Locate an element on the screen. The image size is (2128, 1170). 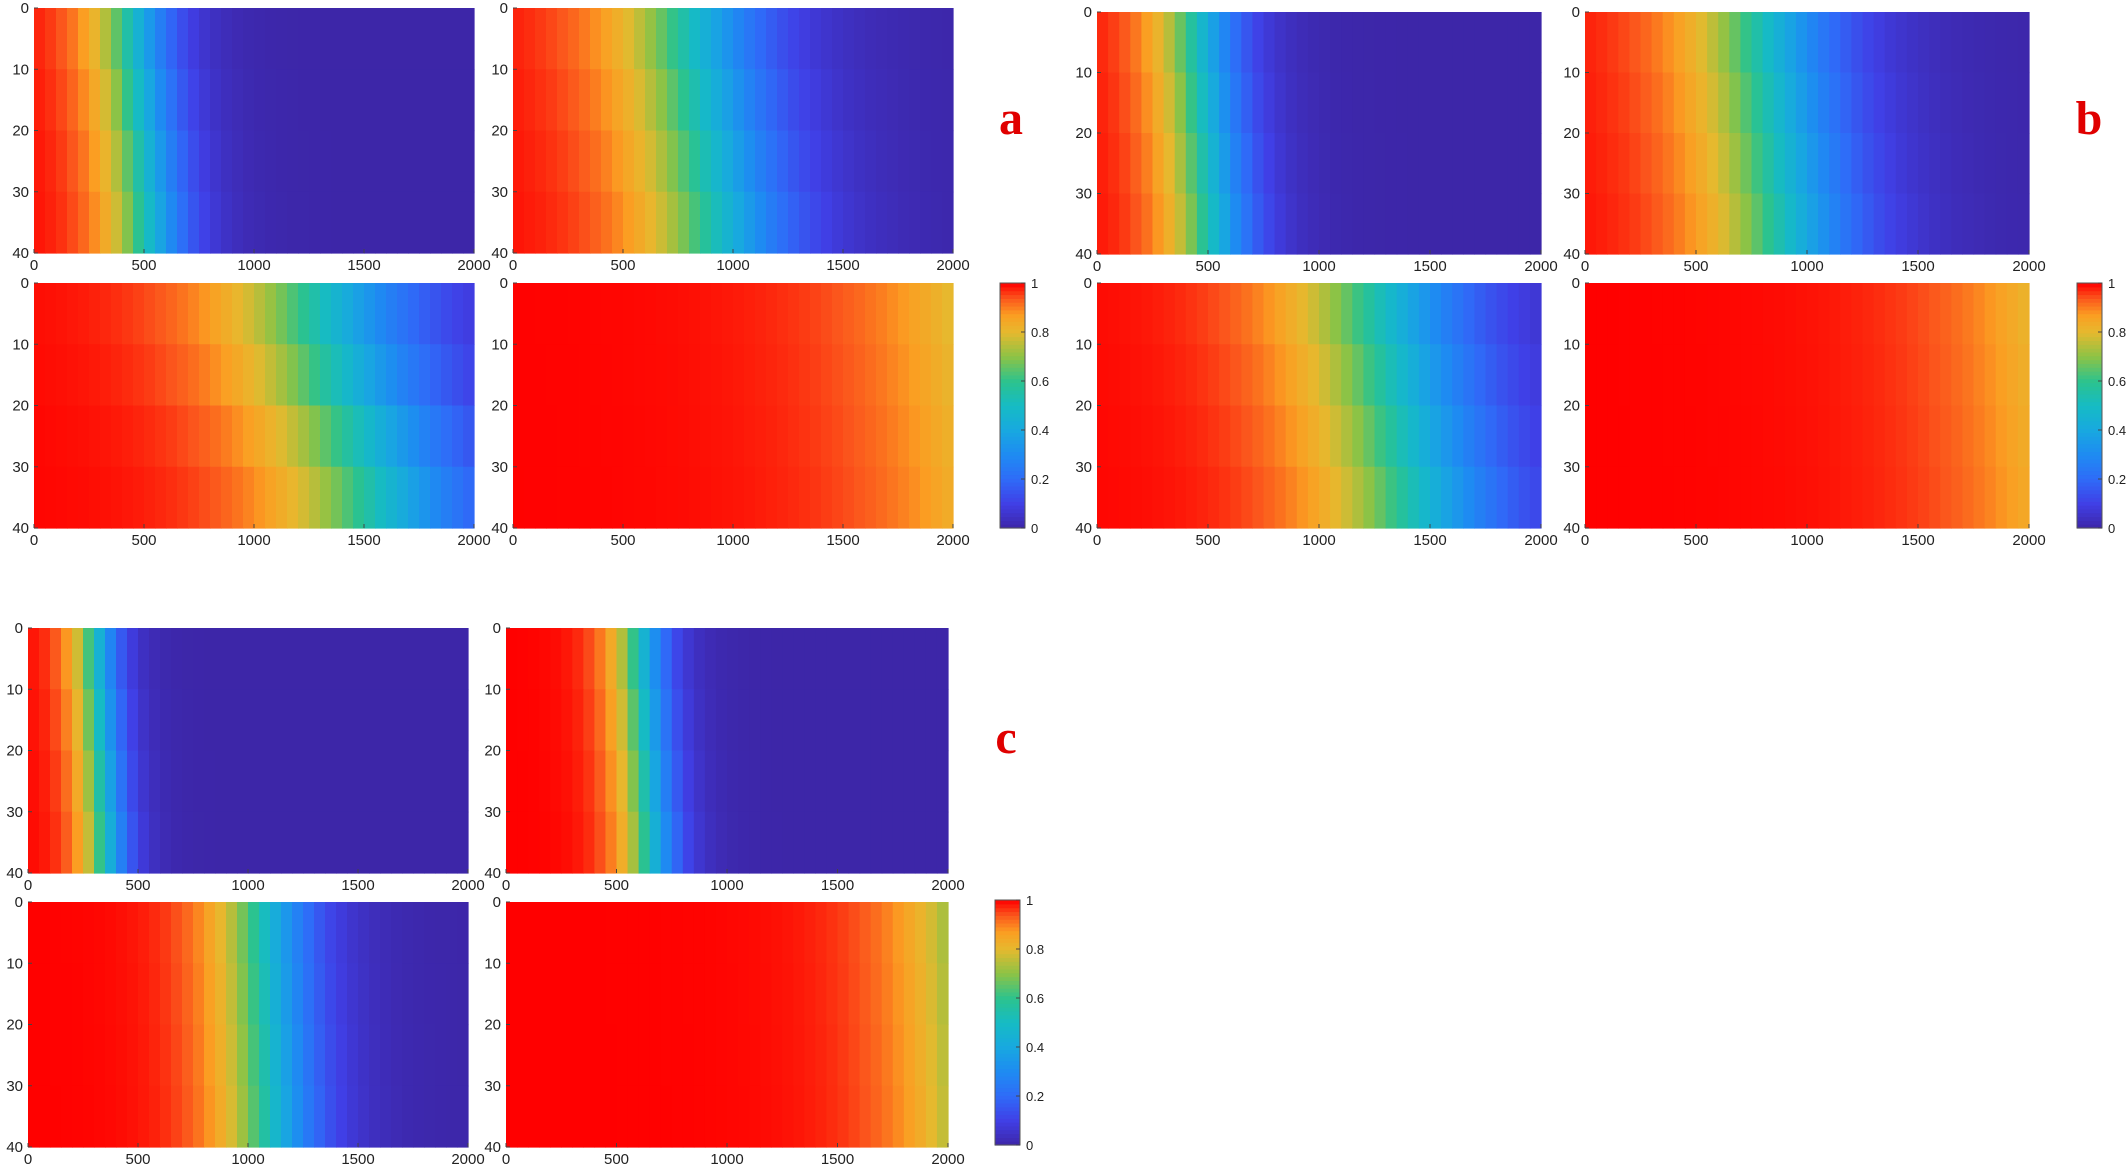
cell-a-0-r0-c25 is located at coordinates (315, 39).